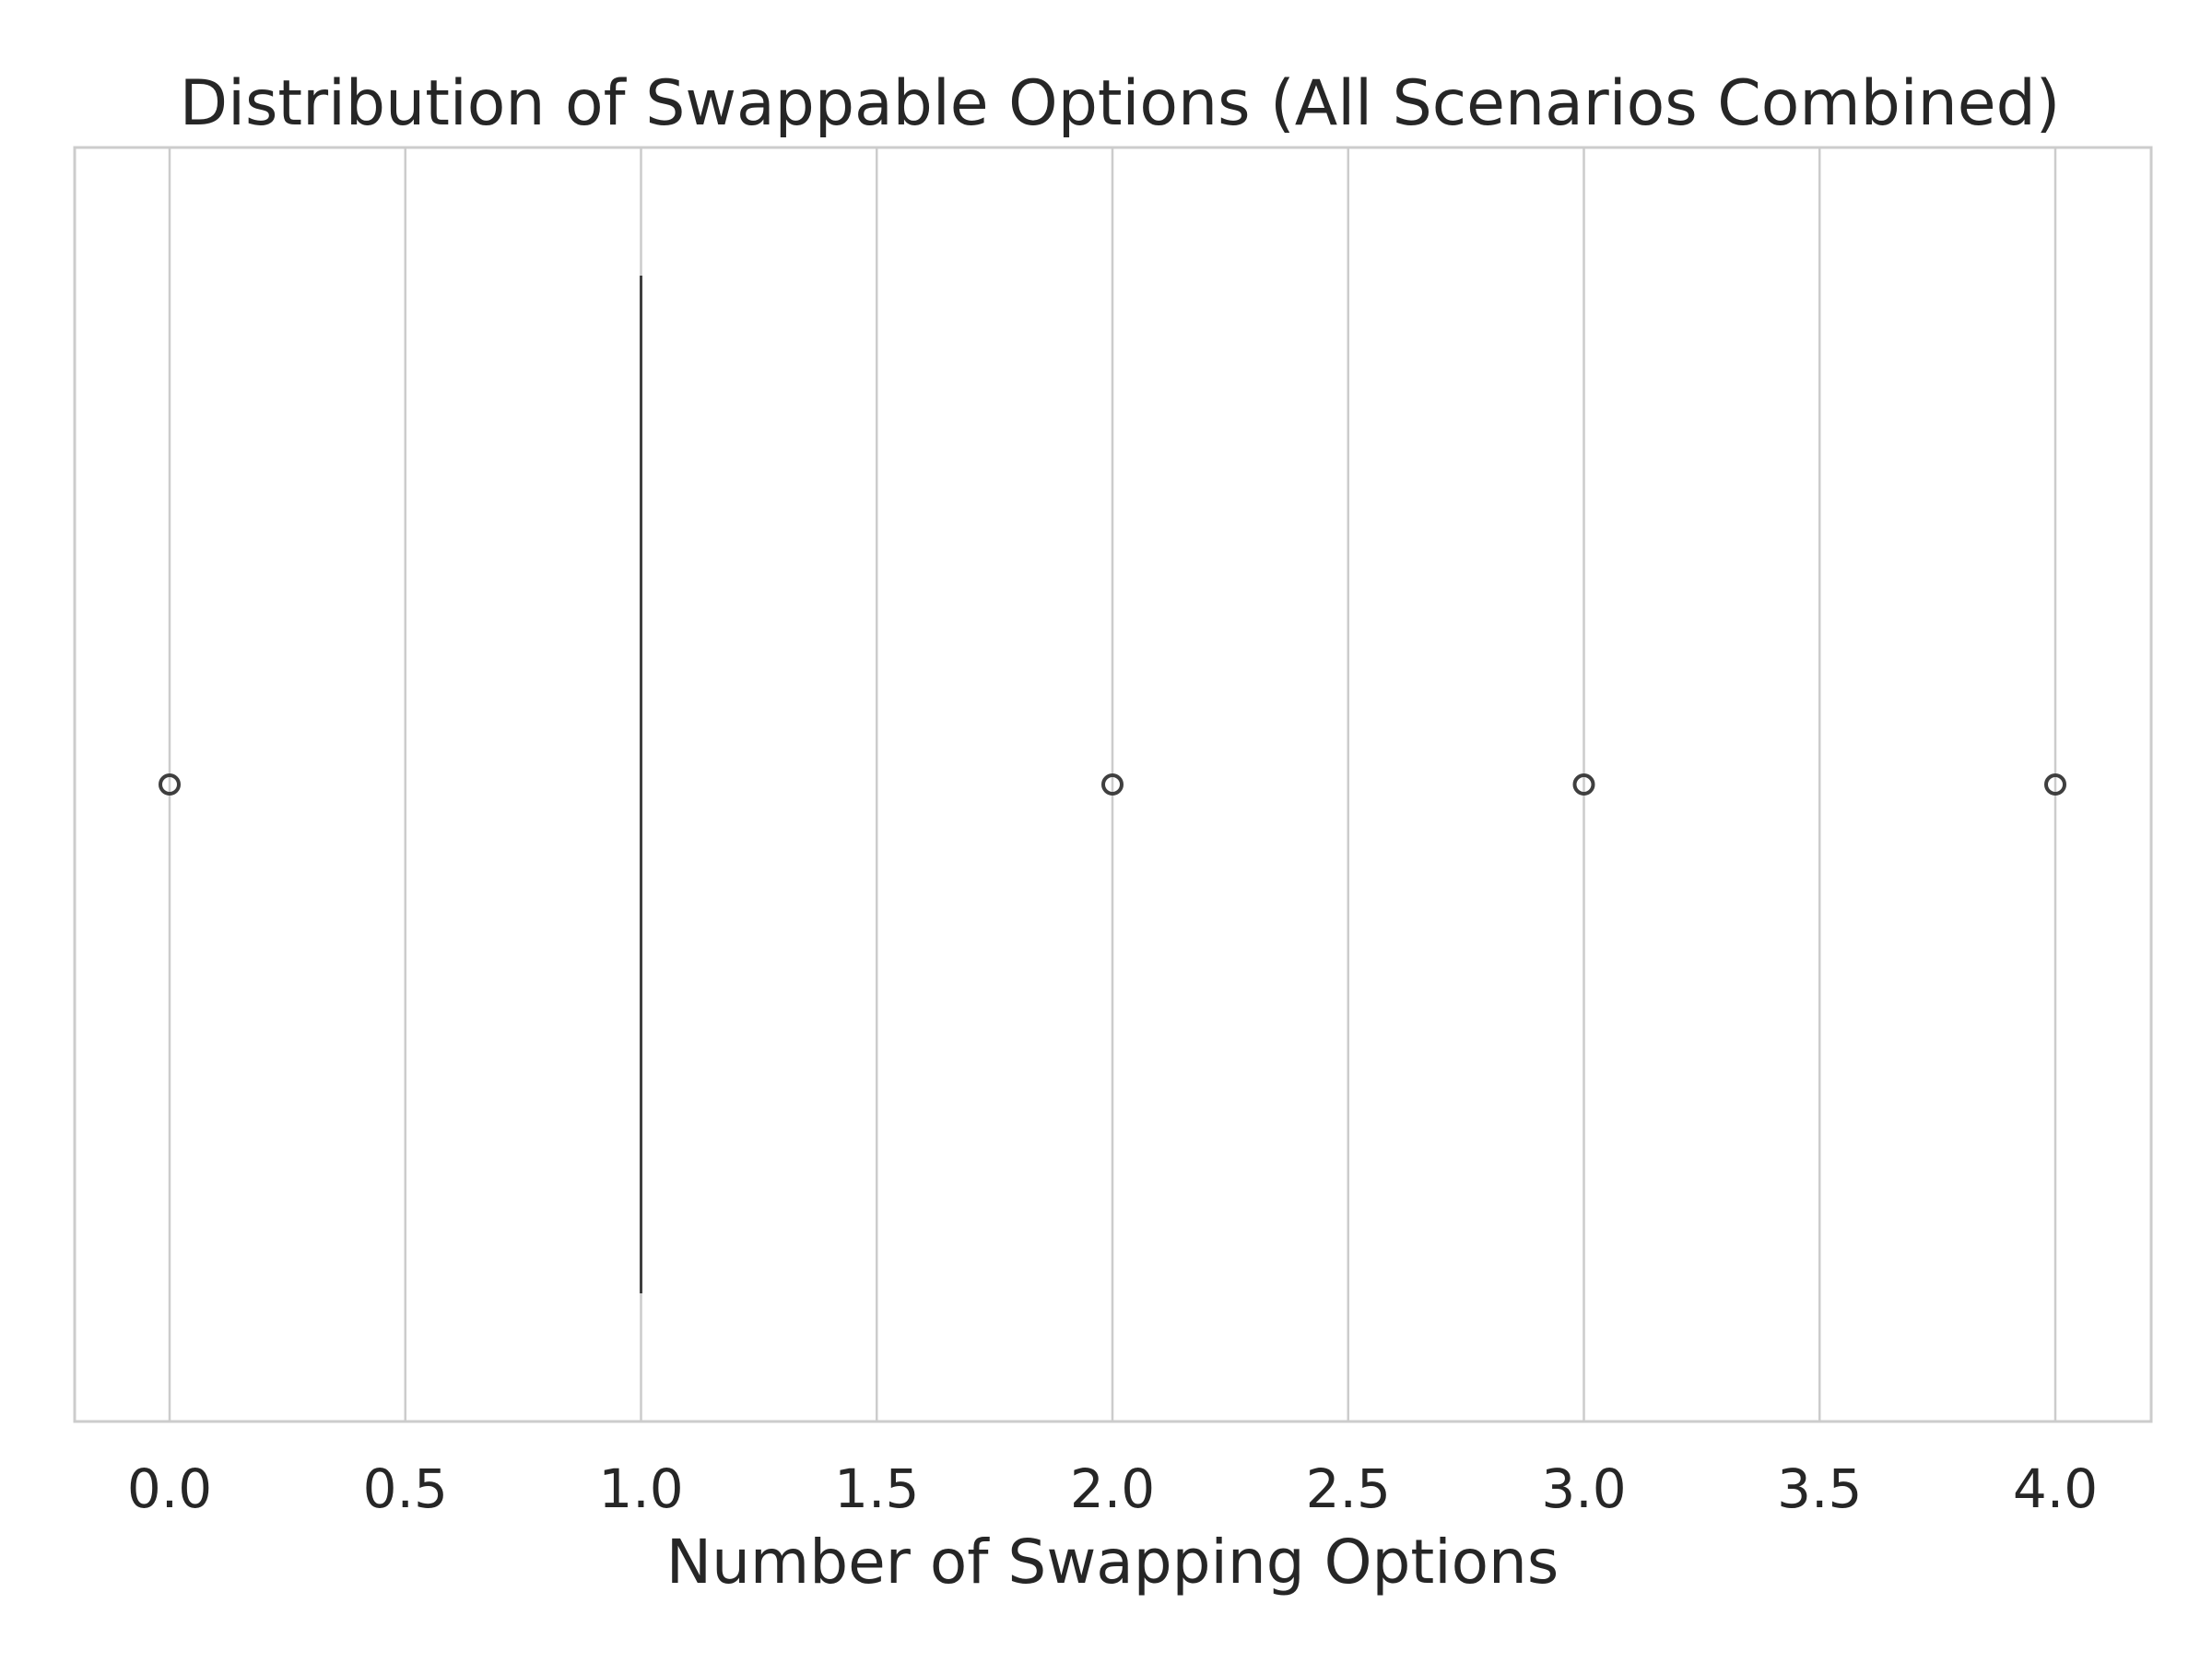  What do you see at coordinates (169, 1488) in the screenshot?
I see `x-tick-label-0: 0.0` at bounding box center [169, 1488].